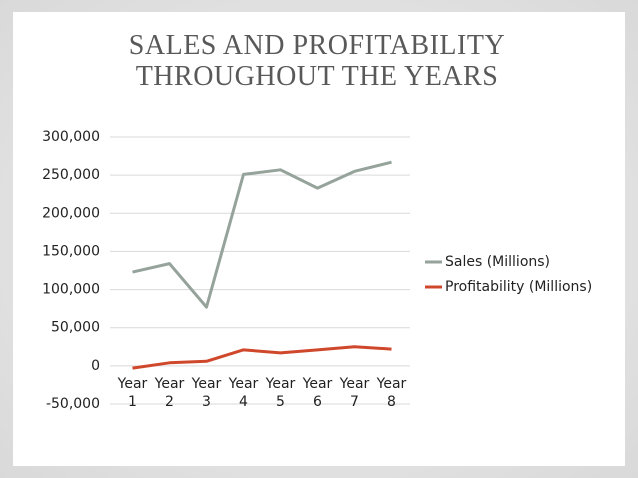  Describe the element at coordinates (518, 287) in the screenshot. I see `legend-label: Profitability (Millions)` at that location.